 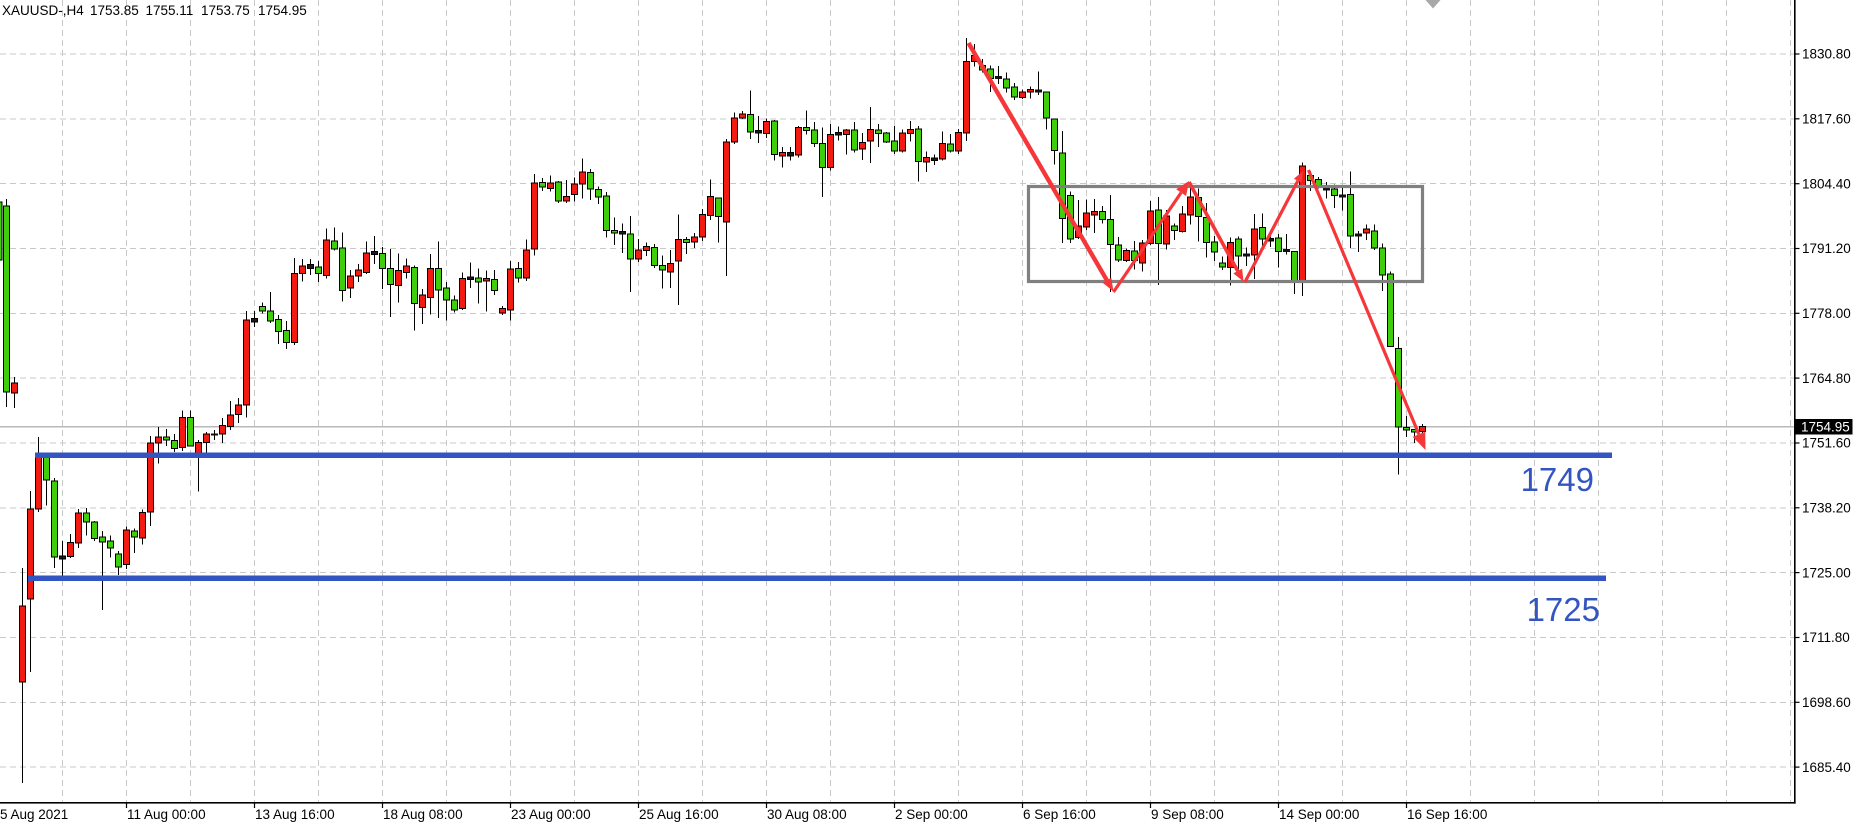 I want to click on svg-text: 1751.60, so click(x=1826, y=443).